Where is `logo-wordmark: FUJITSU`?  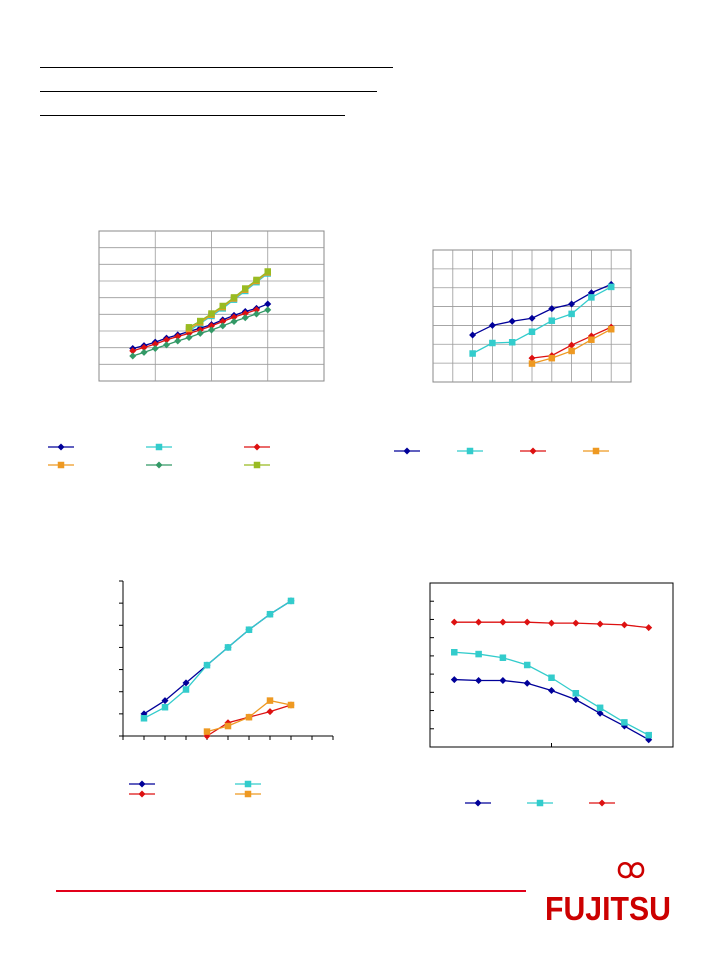 logo-wordmark: FUJITSU is located at coordinates (608, 908).